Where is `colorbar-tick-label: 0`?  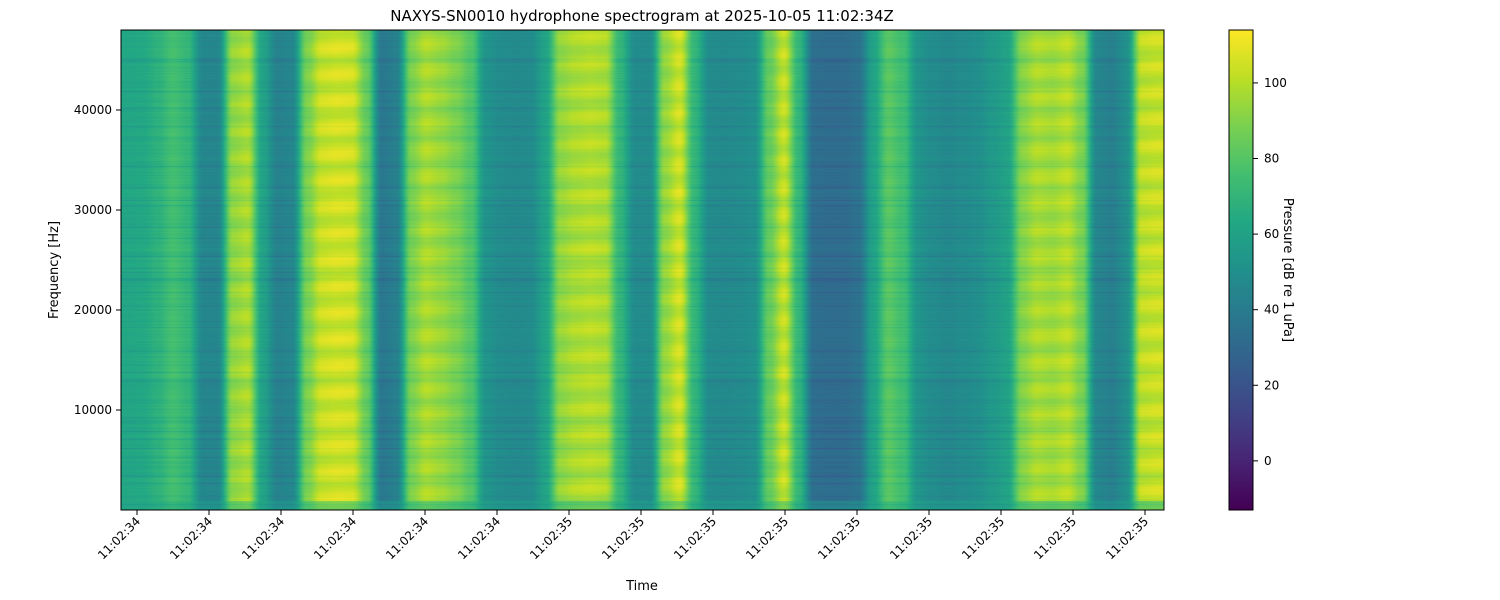 colorbar-tick-label: 0 is located at coordinates (1268, 461).